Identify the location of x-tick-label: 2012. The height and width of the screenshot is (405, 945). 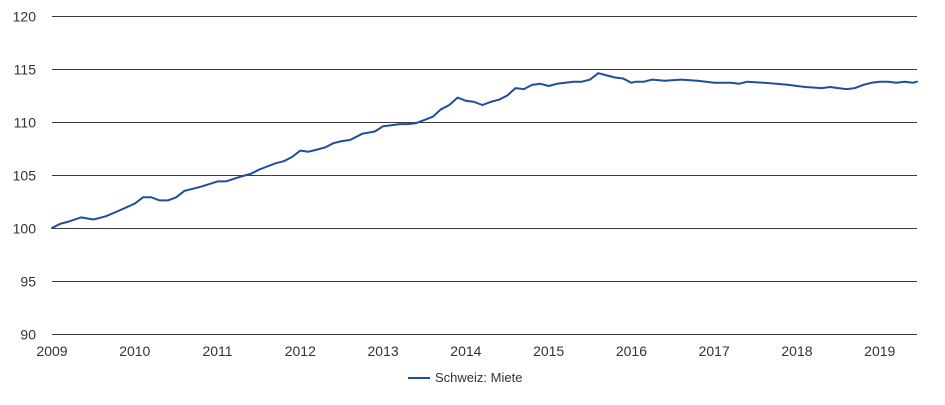
(300, 351).